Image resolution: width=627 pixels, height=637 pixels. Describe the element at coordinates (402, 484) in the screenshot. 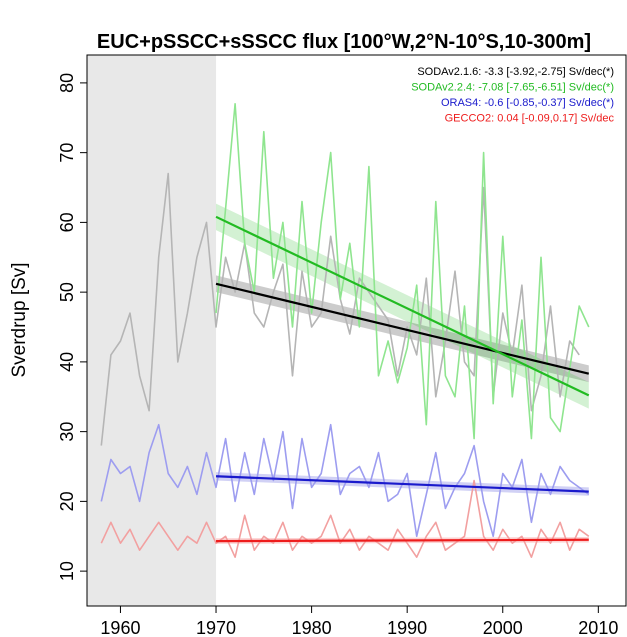

I see `trend-line-oras4` at that location.